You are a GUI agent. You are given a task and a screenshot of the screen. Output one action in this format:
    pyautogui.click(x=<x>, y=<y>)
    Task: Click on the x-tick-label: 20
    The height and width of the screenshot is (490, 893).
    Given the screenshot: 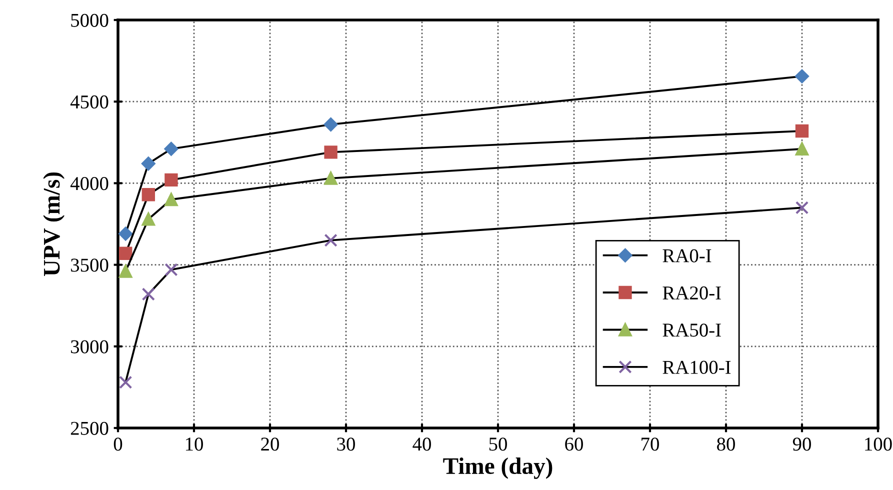 What is the action you would take?
    pyautogui.click(x=270, y=444)
    